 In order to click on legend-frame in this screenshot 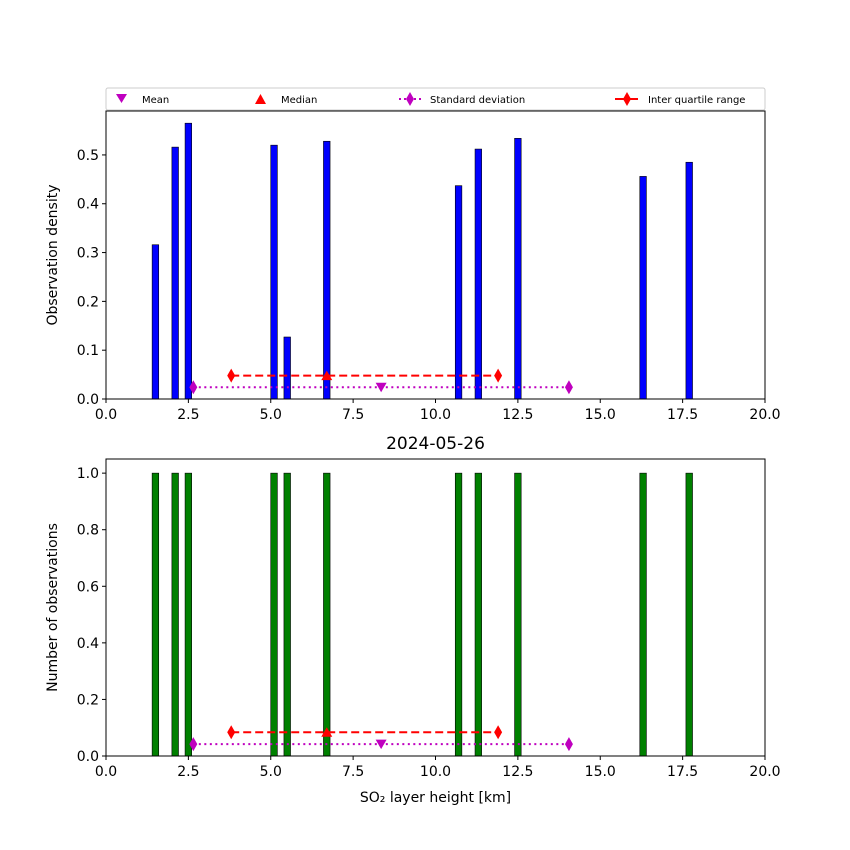, I will do `click(435, 99)`.